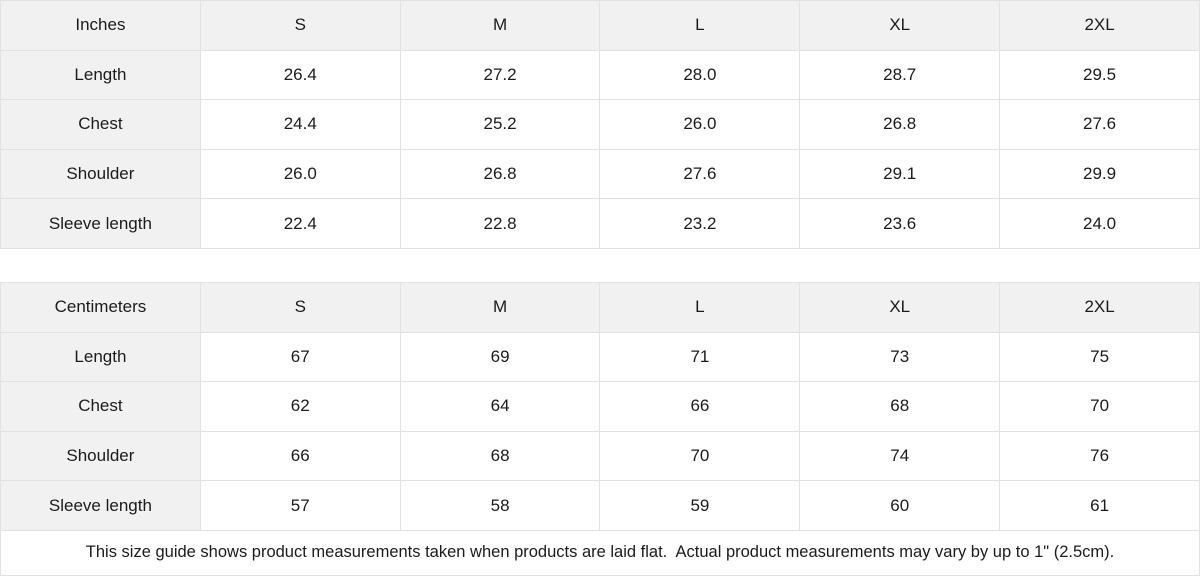 The height and width of the screenshot is (580, 1200). I want to click on measurement-value-cell: 23.6, so click(900, 223).